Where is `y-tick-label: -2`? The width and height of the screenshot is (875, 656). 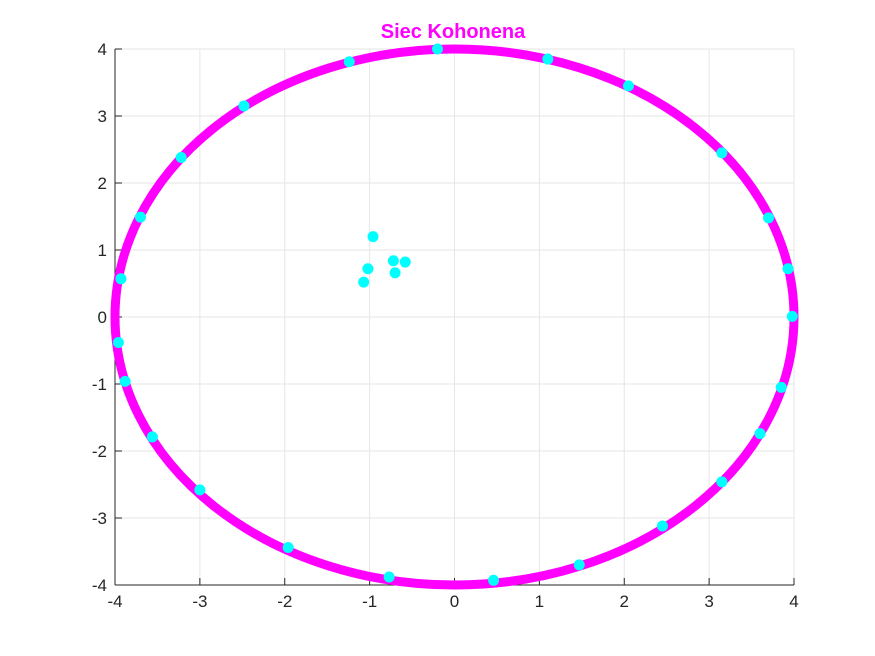
y-tick-label: -2 is located at coordinates (99, 451).